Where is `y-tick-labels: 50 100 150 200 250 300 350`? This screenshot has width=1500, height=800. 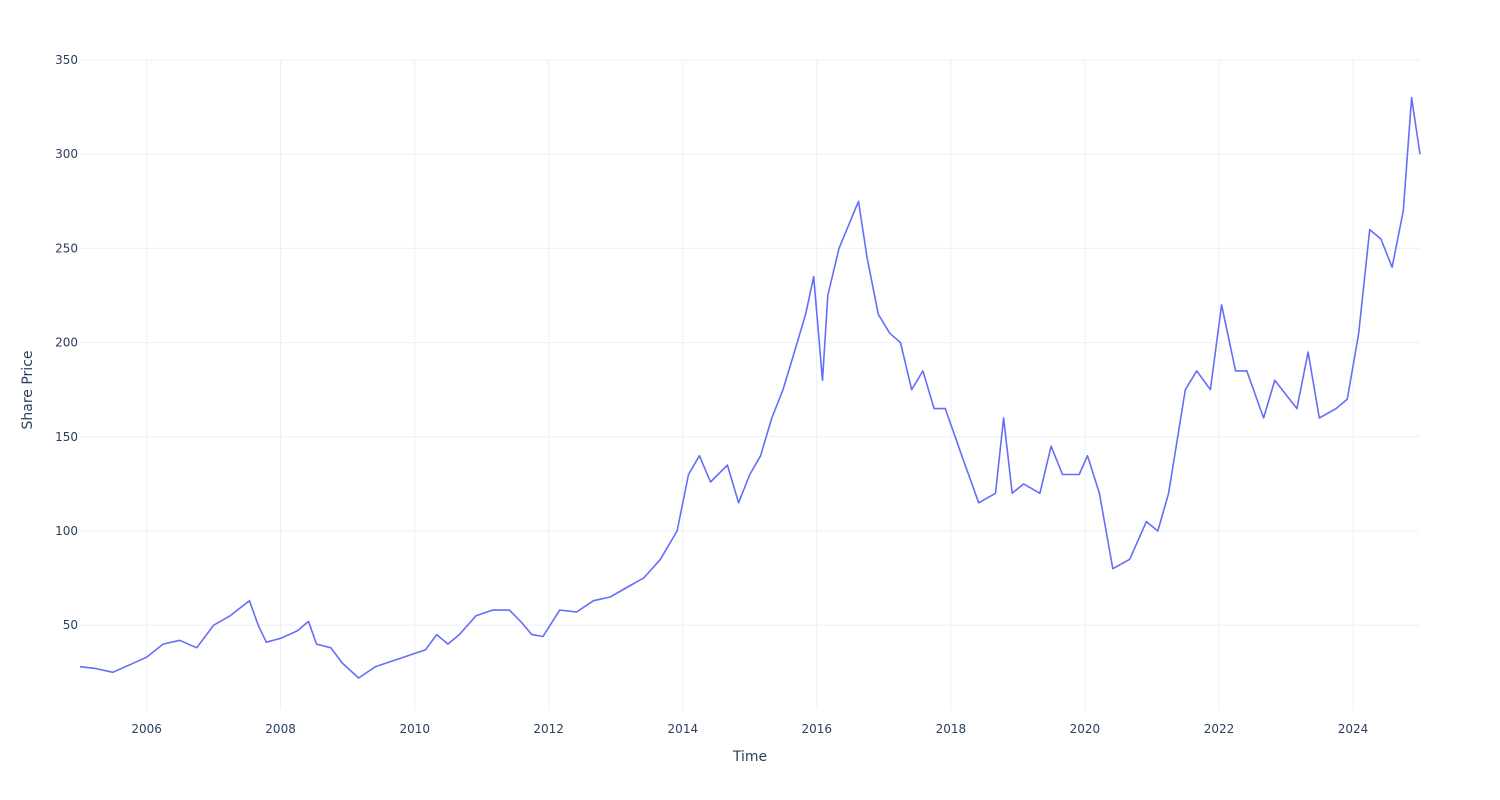
y-tick-labels: 50 100 150 200 250 300 350 is located at coordinates (66, 342).